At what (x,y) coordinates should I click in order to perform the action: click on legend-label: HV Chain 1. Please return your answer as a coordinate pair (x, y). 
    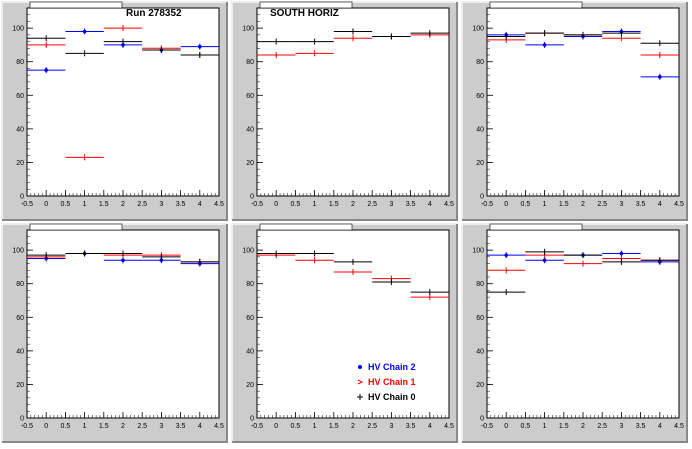
    Looking at the image, I should click on (392, 382).